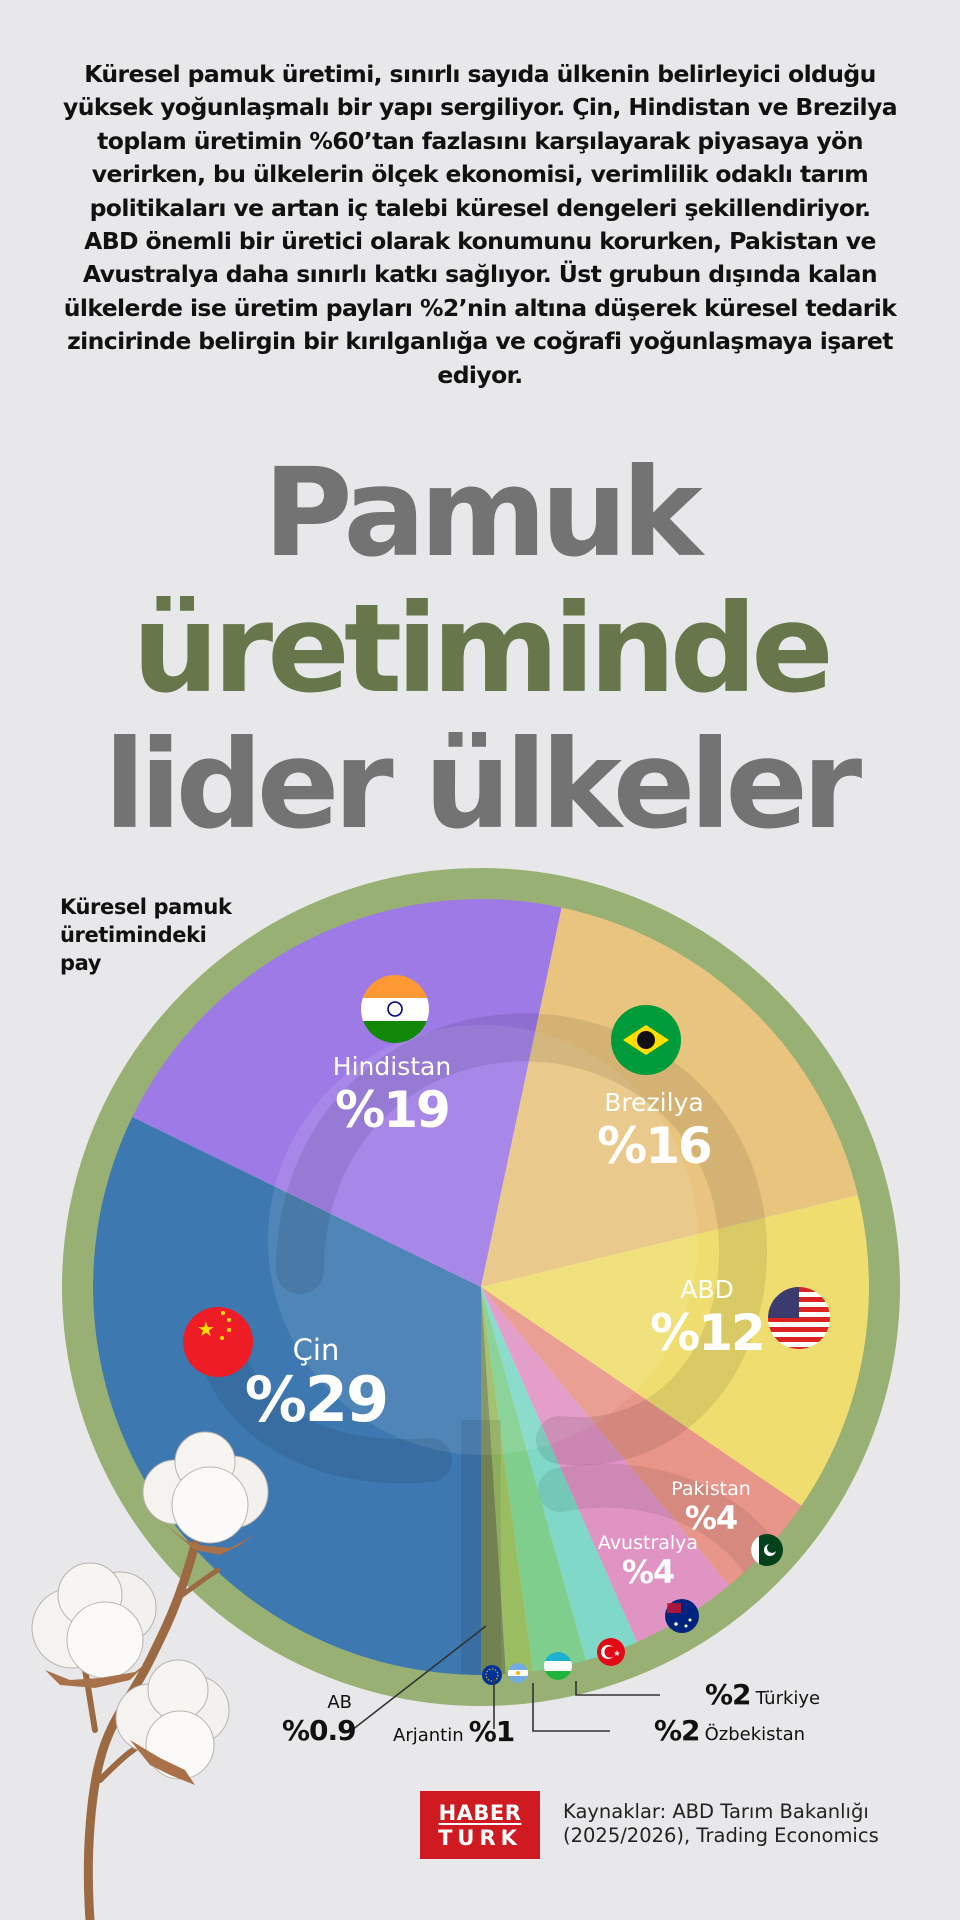 The image size is (960, 1920). Describe the element at coordinates (492, 1675) in the screenshot. I see `eu-flag` at that location.